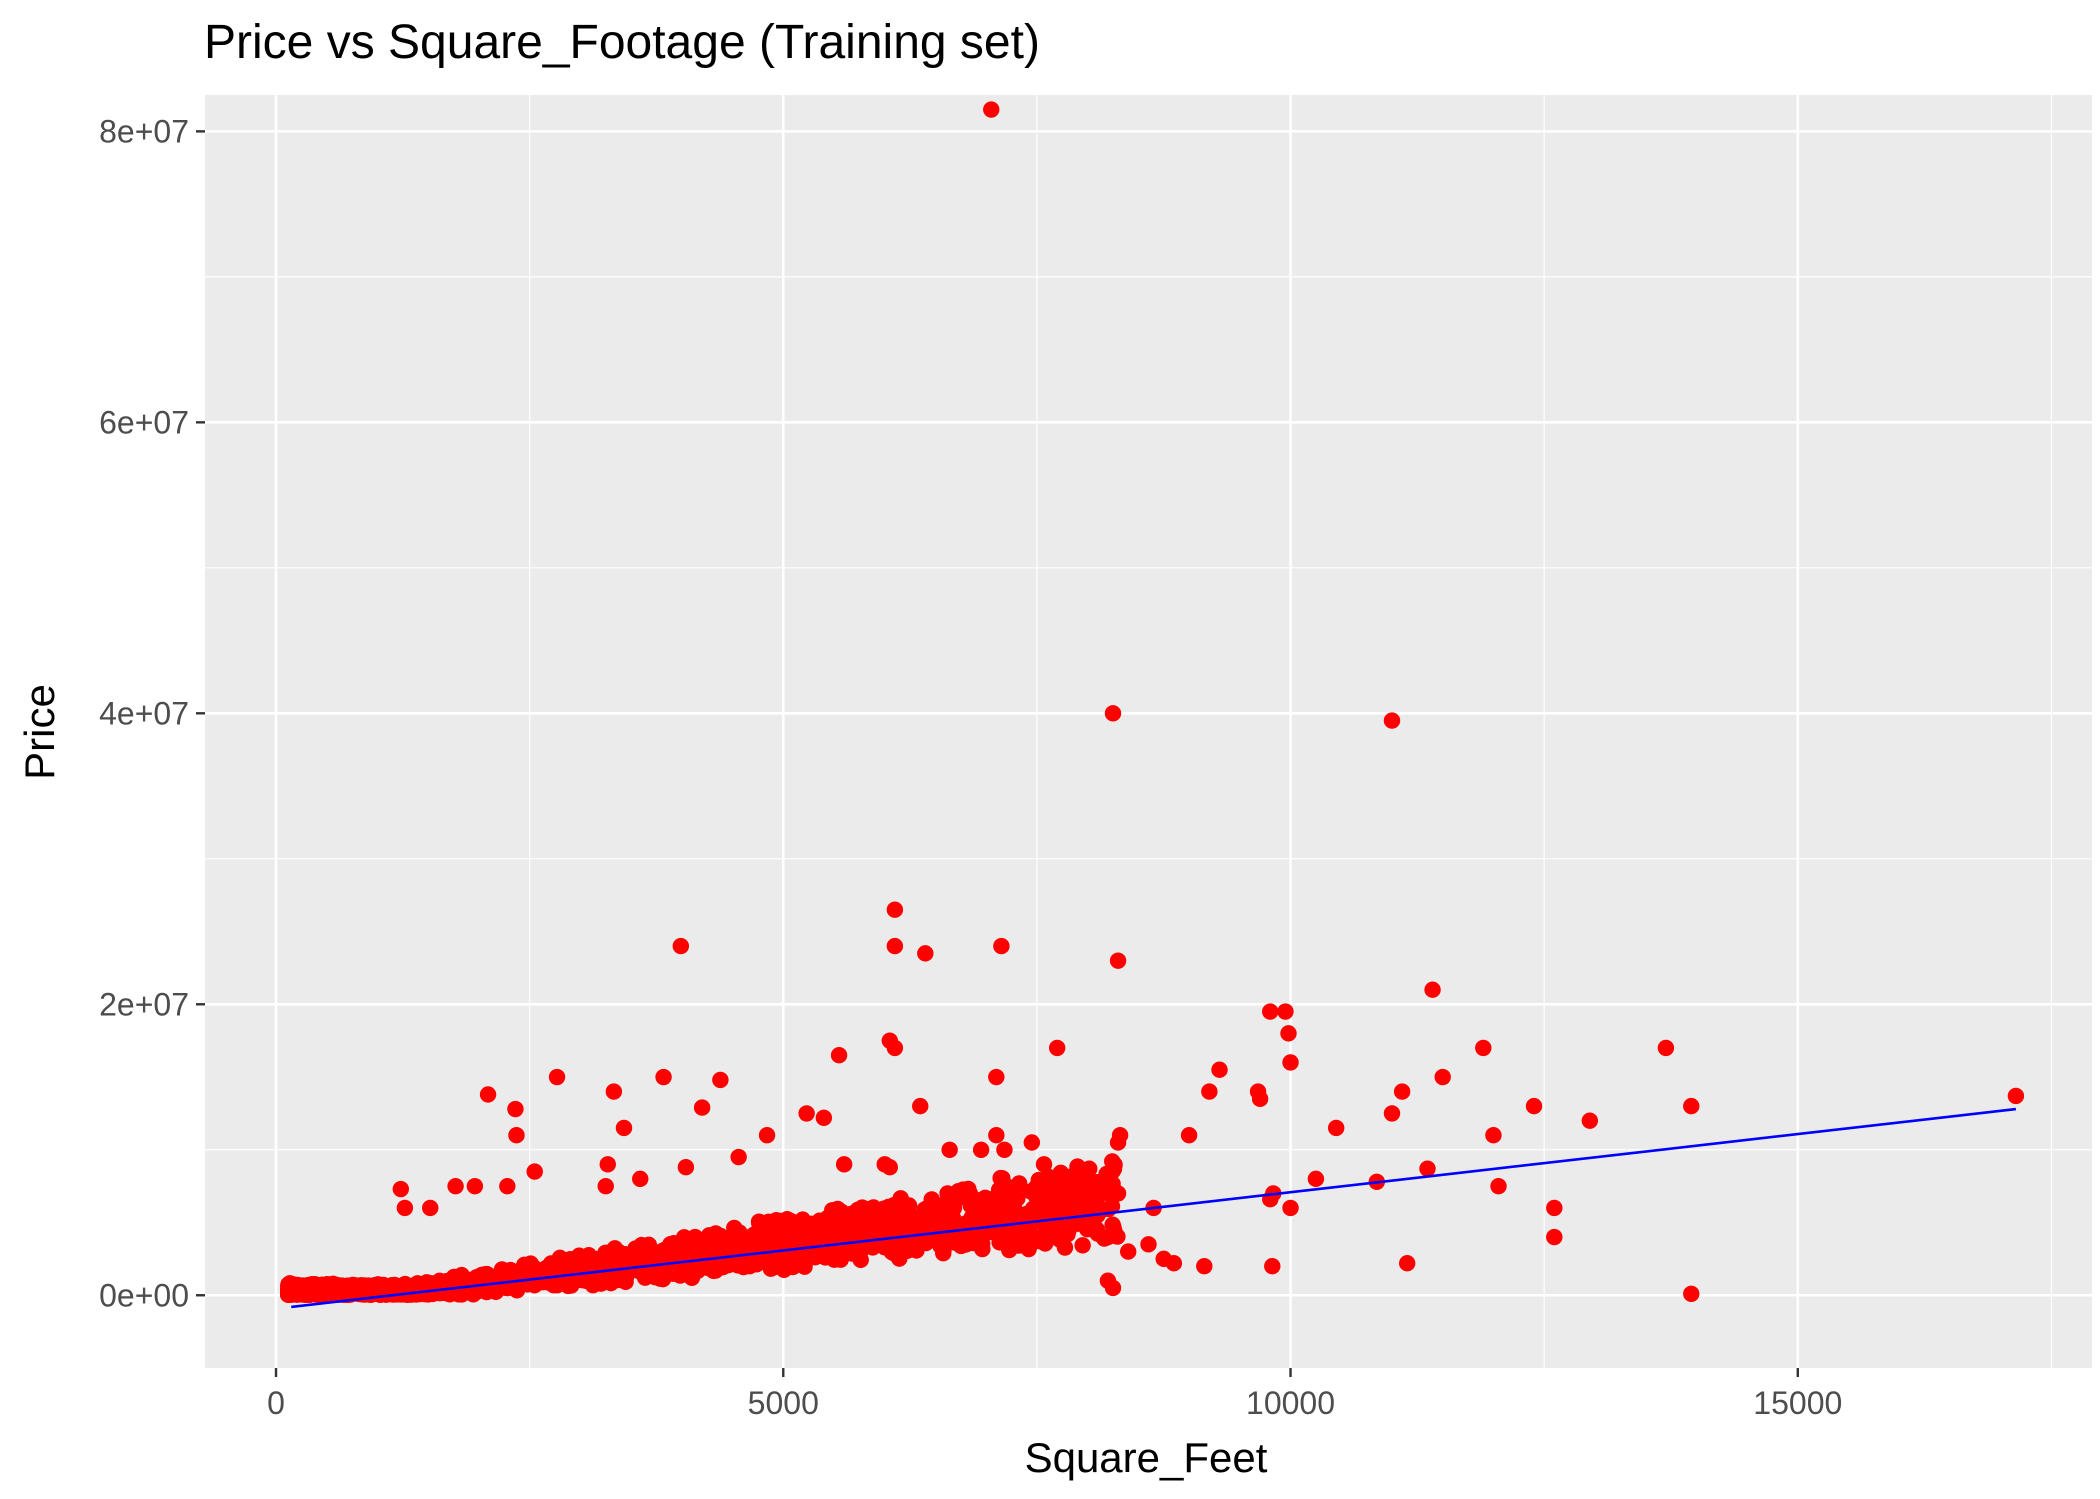  What do you see at coordinates (39, 732) in the screenshot?
I see `y-axis-label: Price` at bounding box center [39, 732].